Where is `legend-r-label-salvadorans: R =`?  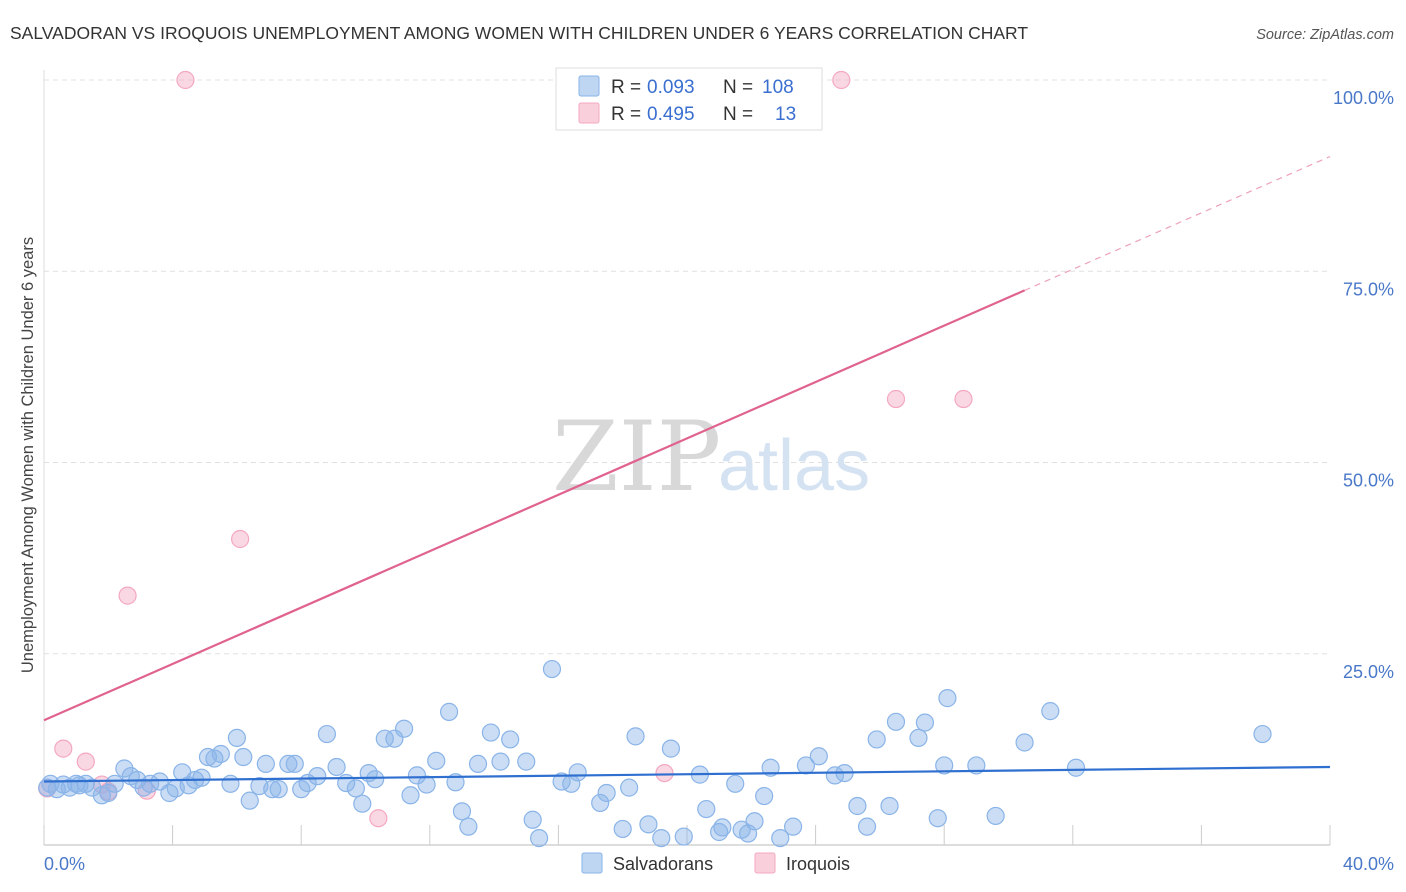 legend-r-label-salvadorans: R = is located at coordinates (626, 87).